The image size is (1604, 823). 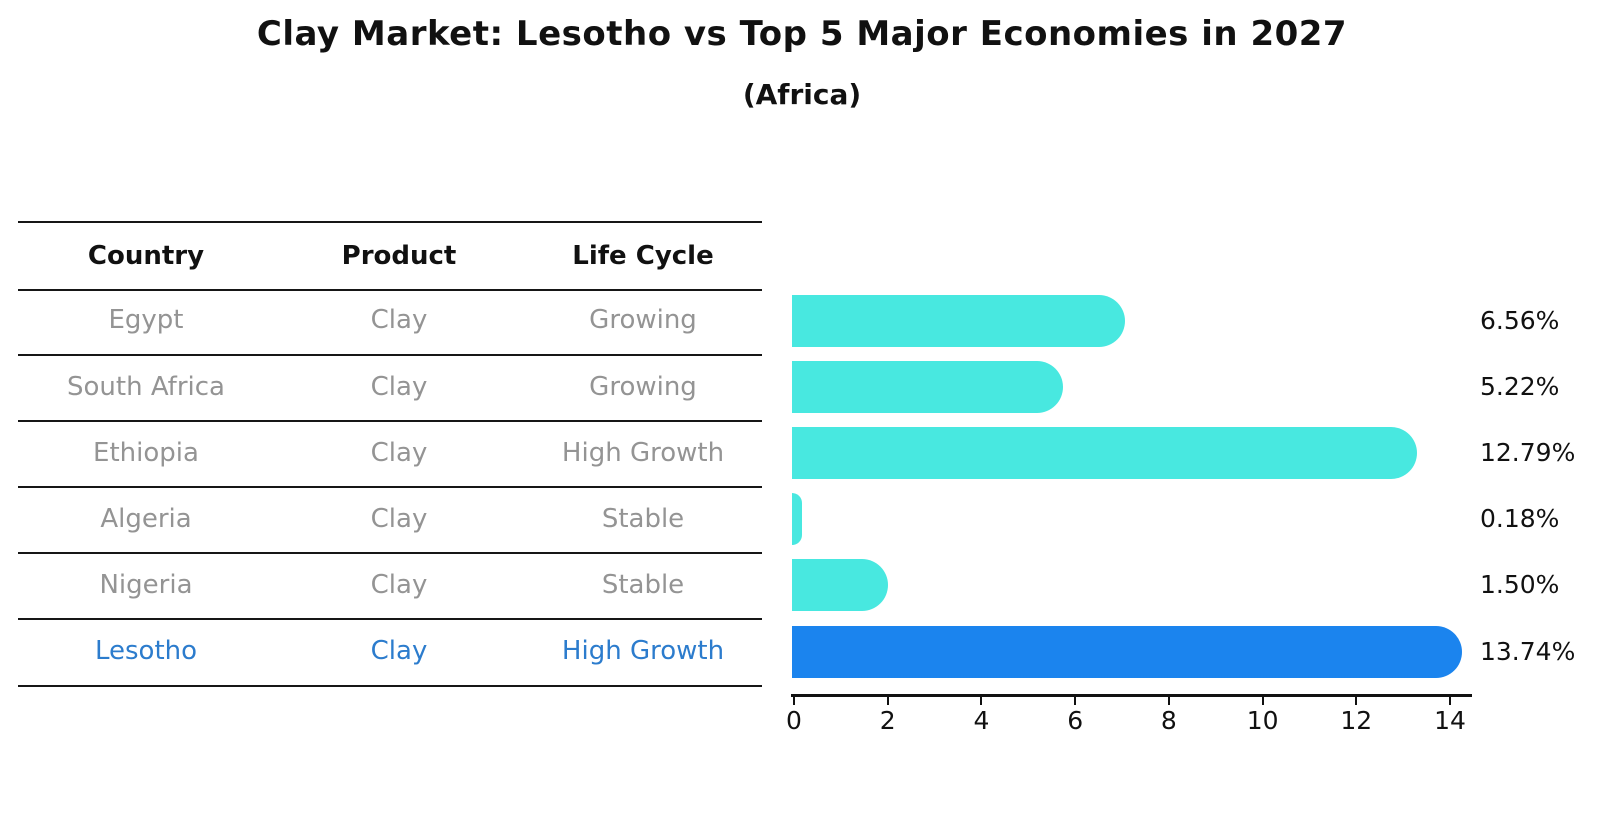 What do you see at coordinates (146, 320) in the screenshot?
I see `cell-country: Egypt` at bounding box center [146, 320].